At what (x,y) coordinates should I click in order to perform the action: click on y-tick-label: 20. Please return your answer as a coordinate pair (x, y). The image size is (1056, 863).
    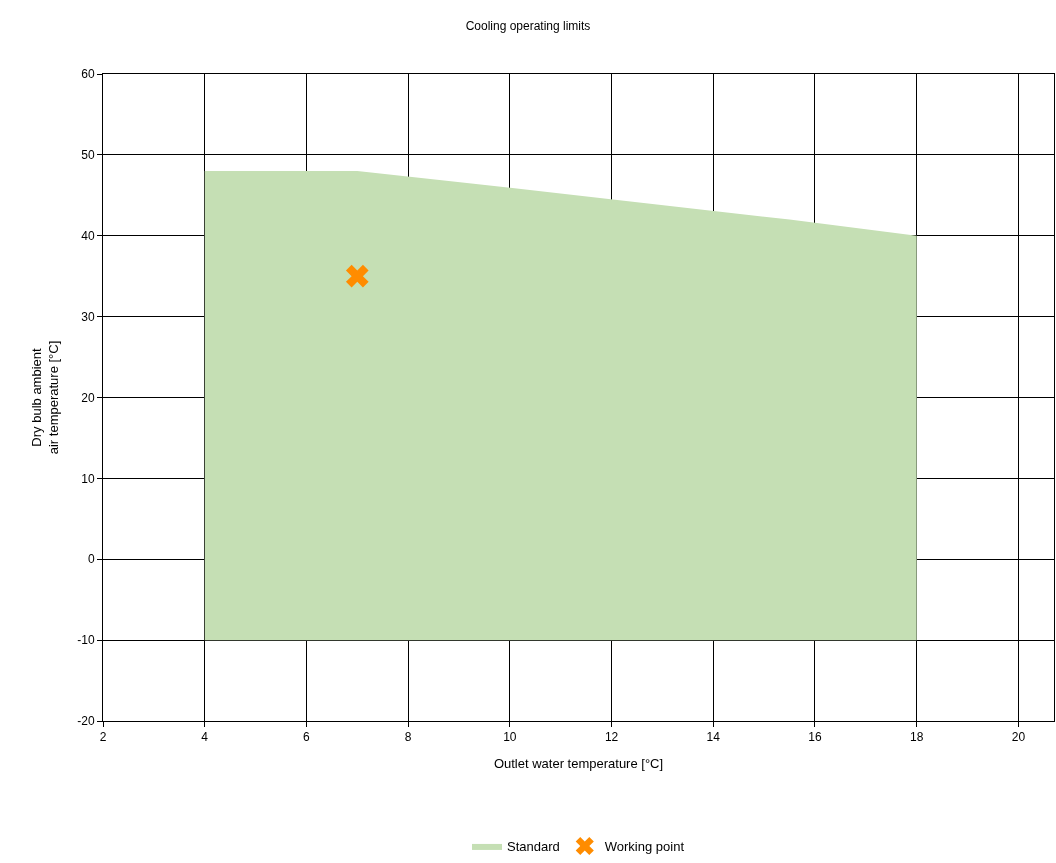
    Looking at the image, I should click on (88, 397).